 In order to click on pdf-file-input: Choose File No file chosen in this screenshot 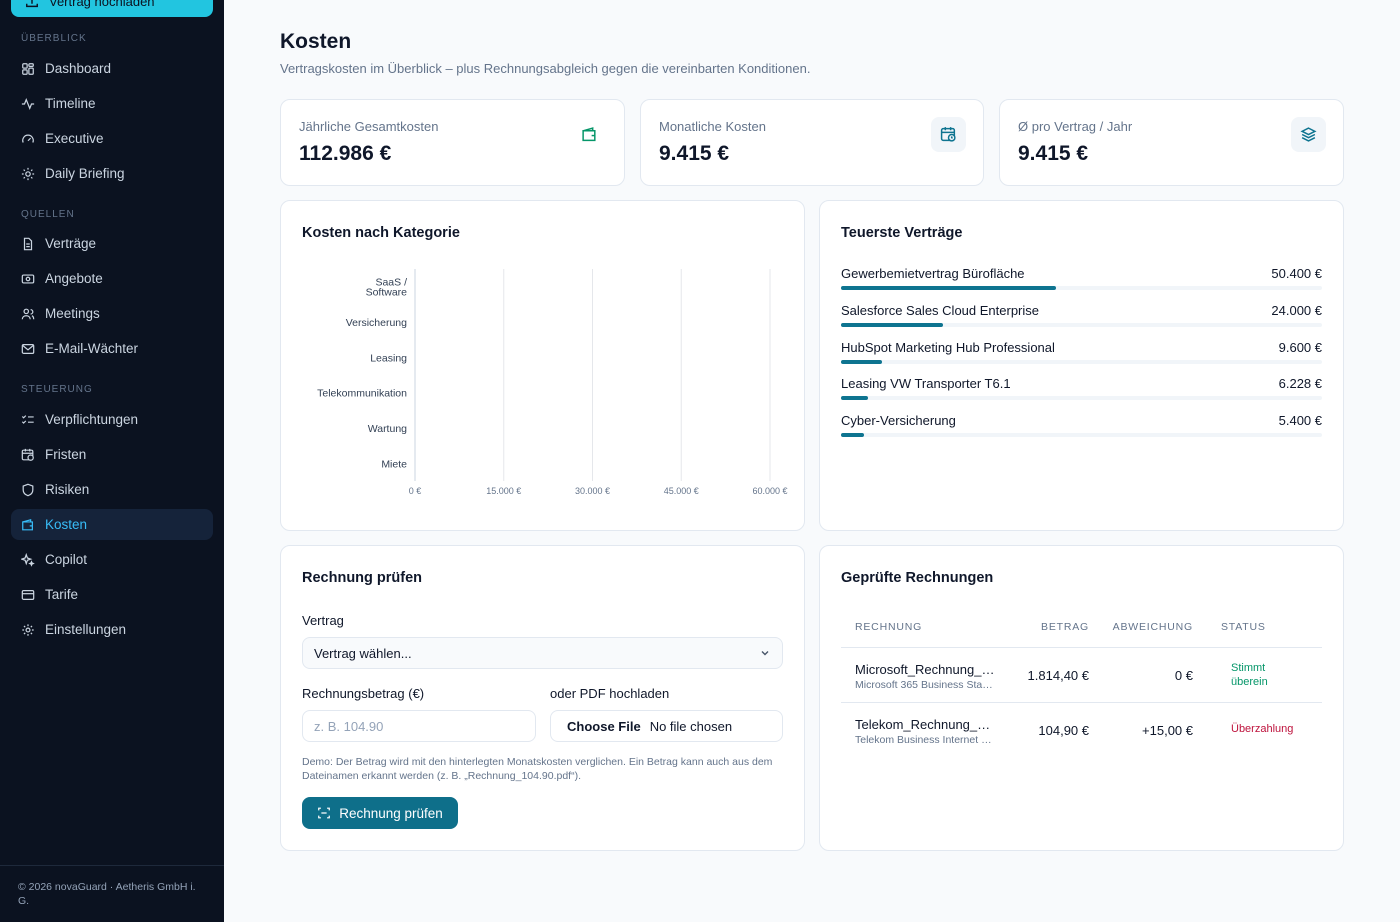, I will do `click(666, 726)`.